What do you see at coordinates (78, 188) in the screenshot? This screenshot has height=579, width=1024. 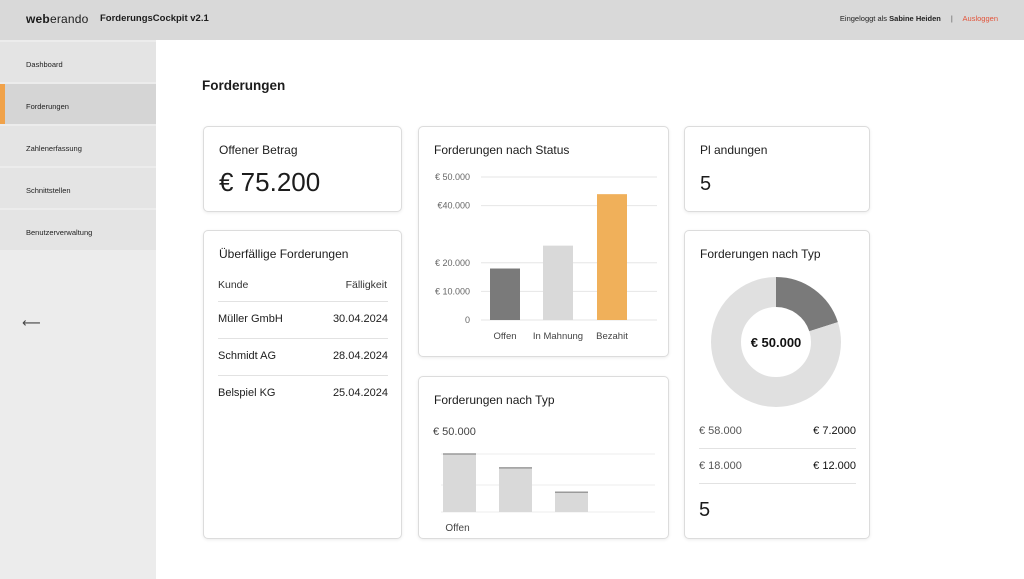 I see `sidebar-item-schnittstellen: Schnittstellen` at bounding box center [78, 188].